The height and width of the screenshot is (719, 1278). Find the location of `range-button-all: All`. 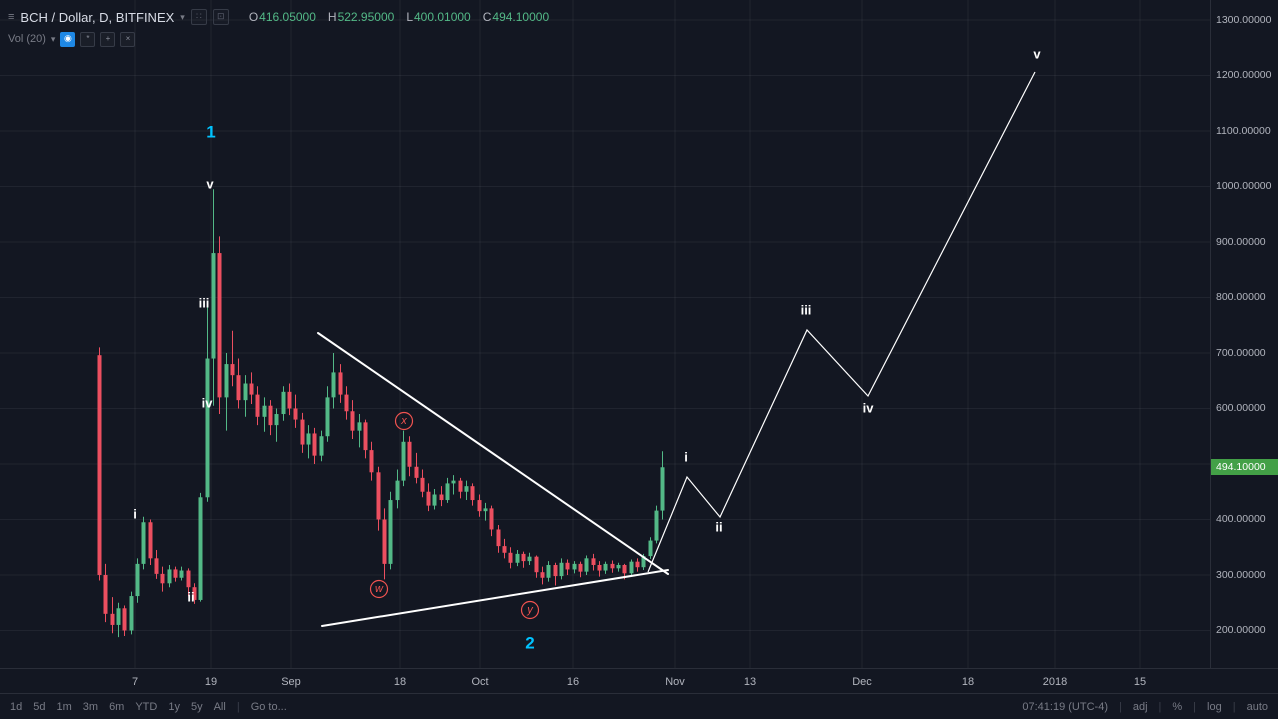

range-button-all: All is located at coordinates (219, 706).